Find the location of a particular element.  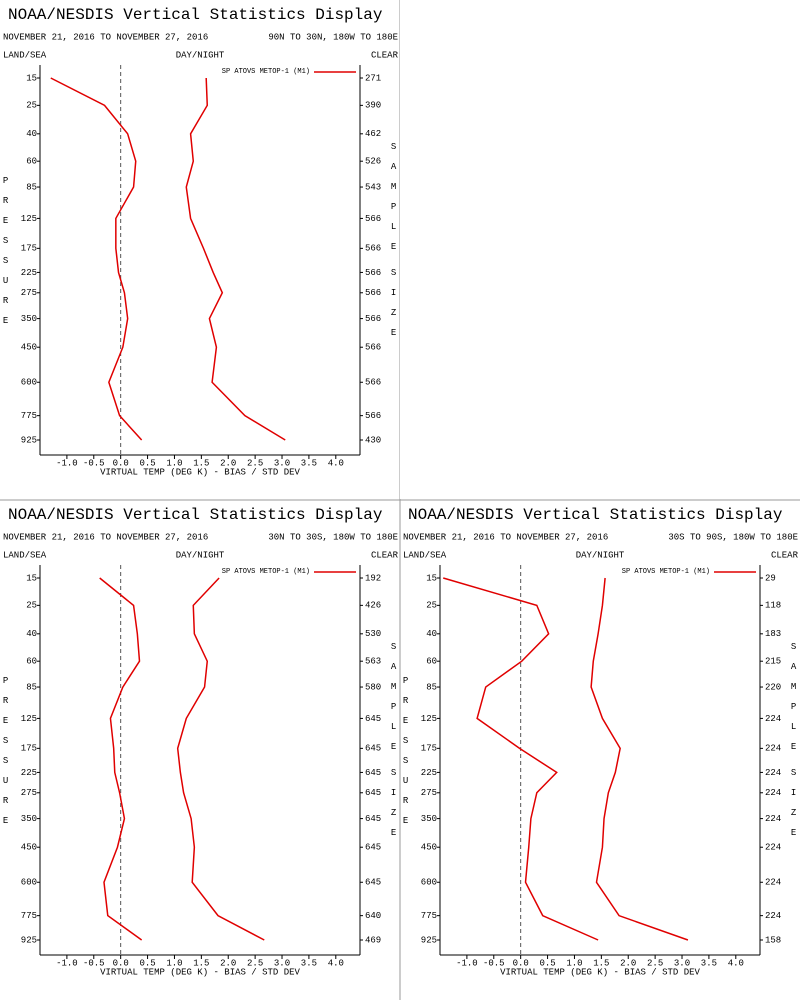

y-tick-label: 25 is located at coordinates (31, 106).